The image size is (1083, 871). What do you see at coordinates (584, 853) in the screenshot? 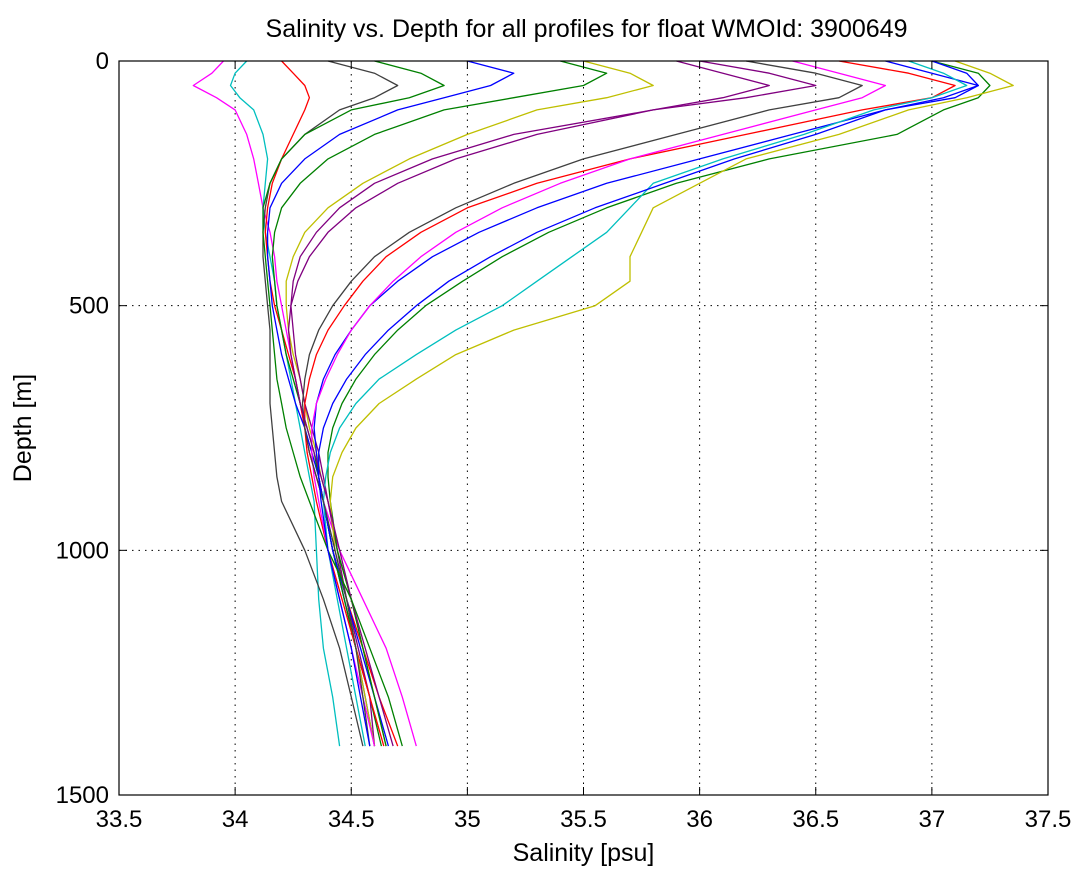
I see `x-axis-title: Salinity [psu]` at bounding box center [584, 853].